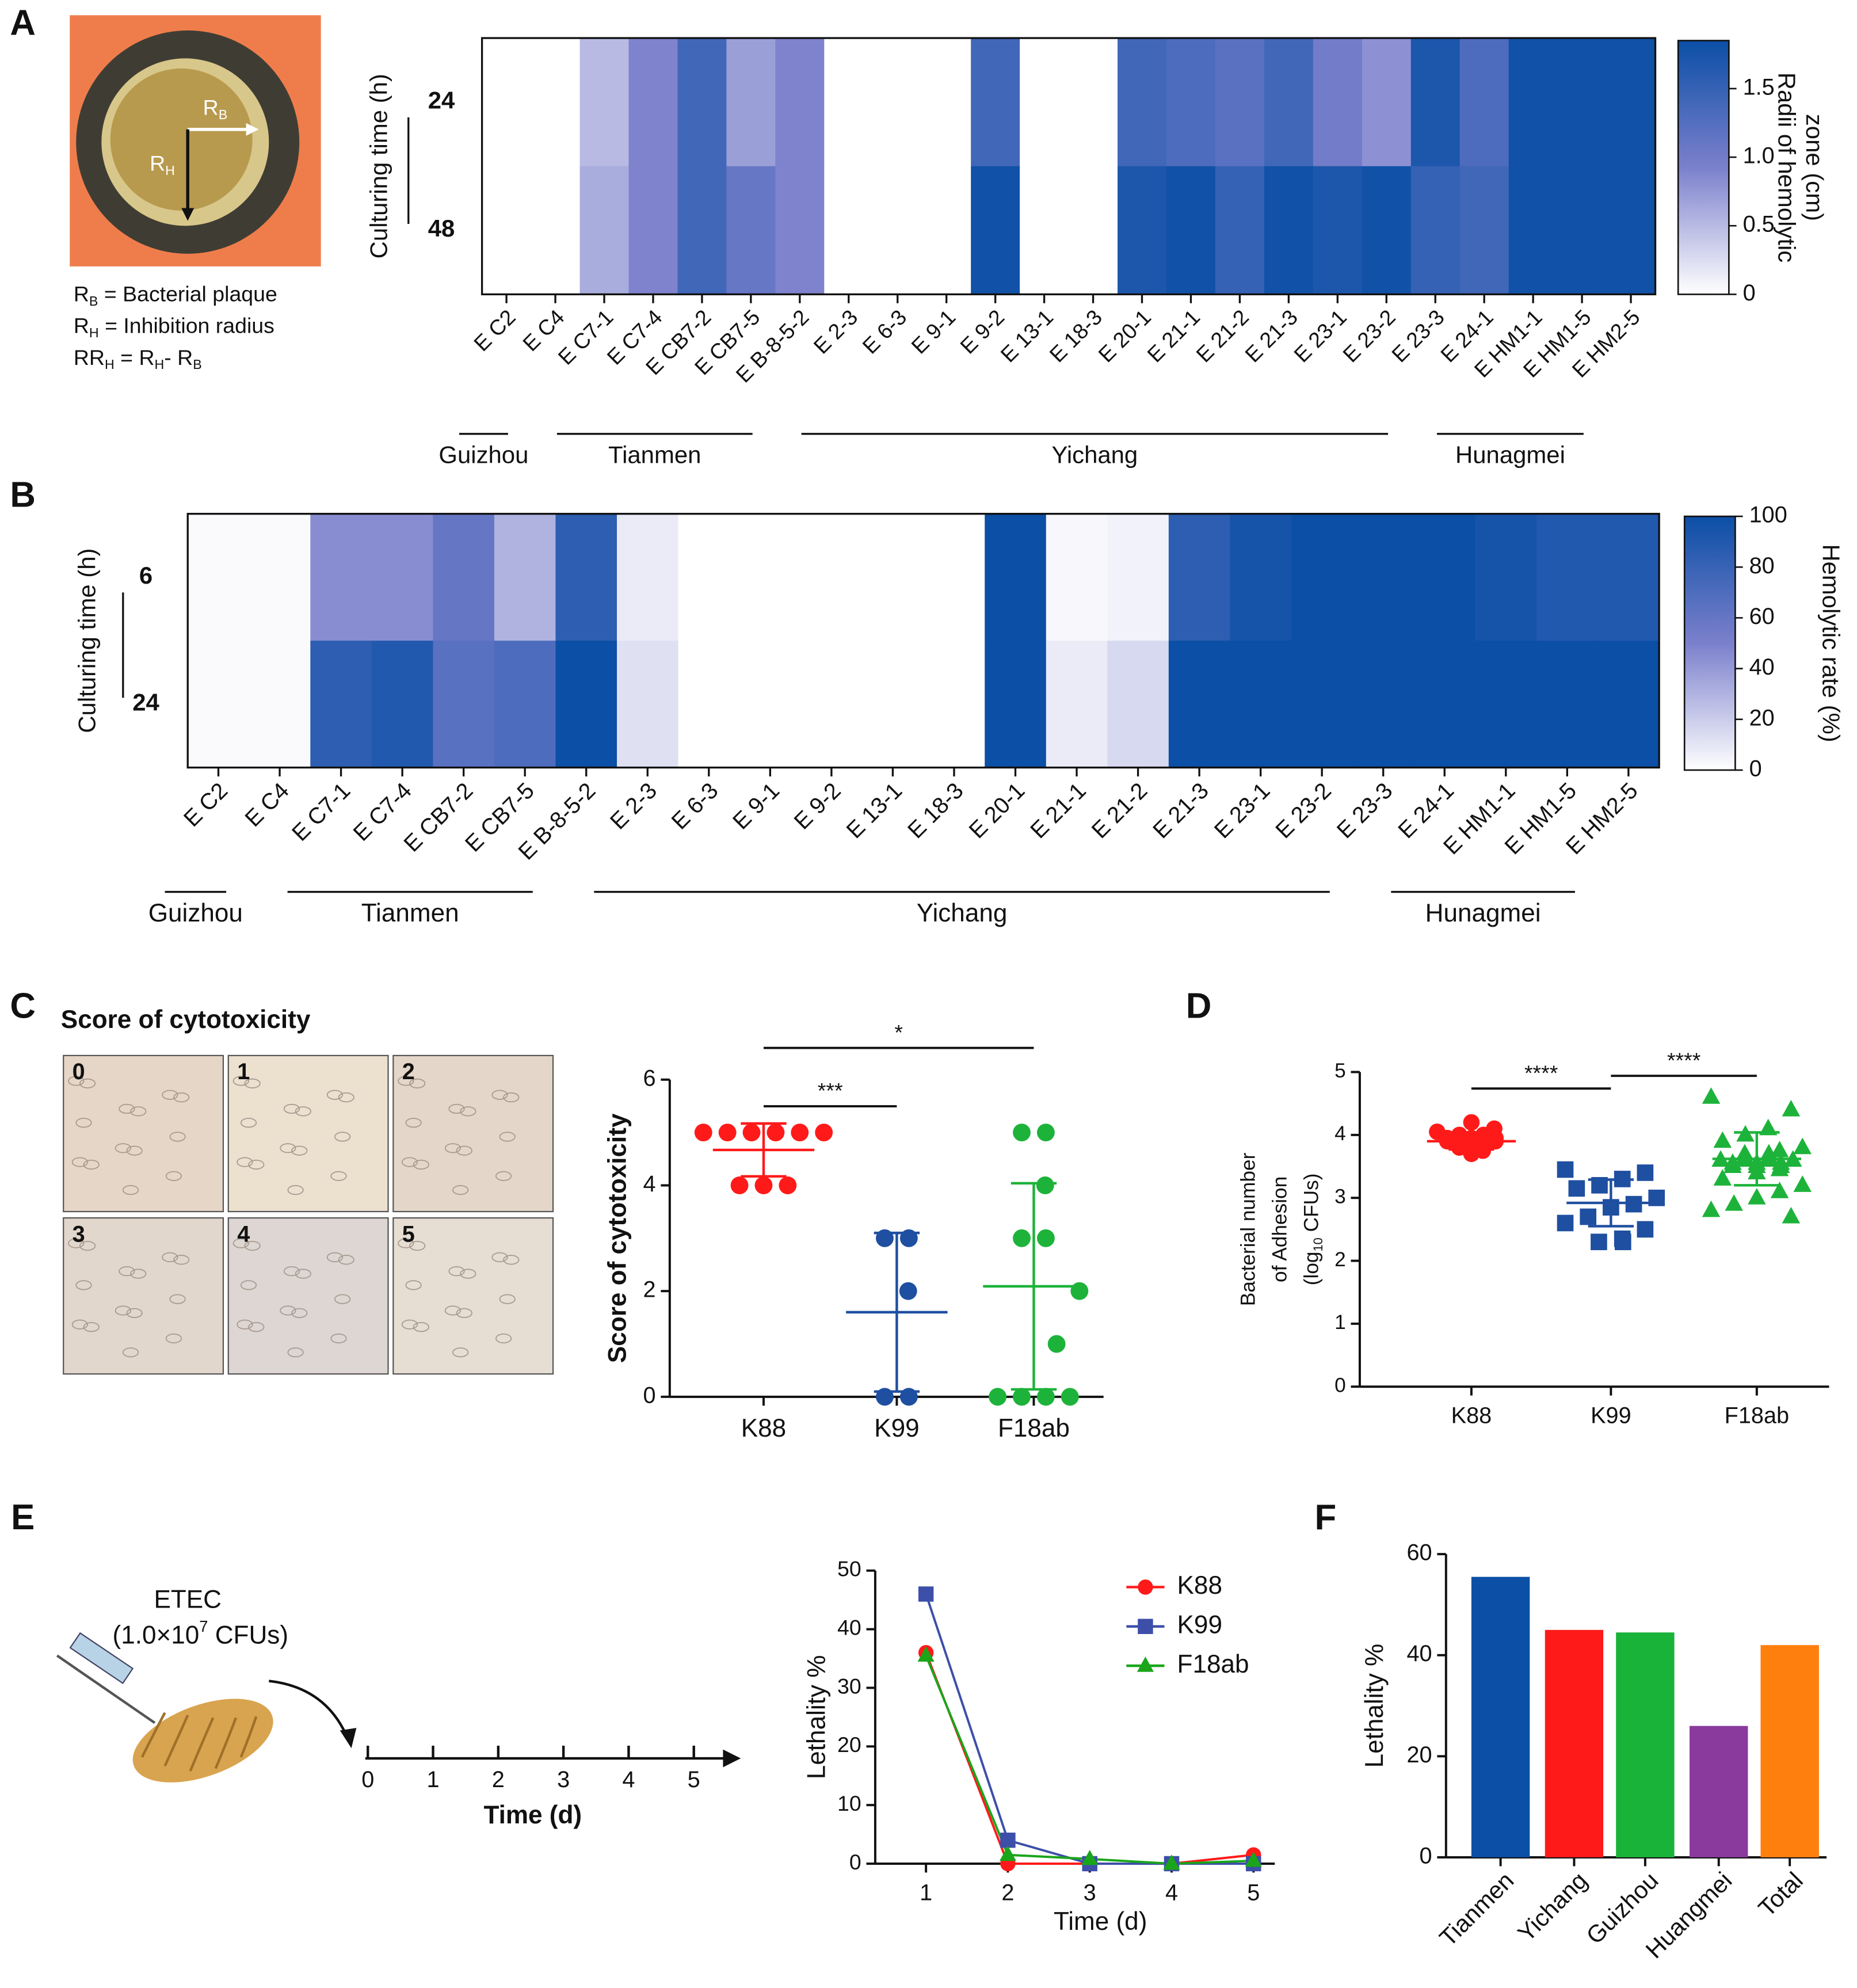 This screenshot has width=1857, height=1988. What do you see at coordinates (1008, 1892) in the screenshot?
I see `x-tick-label: 2` at bounding box center [1008, 1892].